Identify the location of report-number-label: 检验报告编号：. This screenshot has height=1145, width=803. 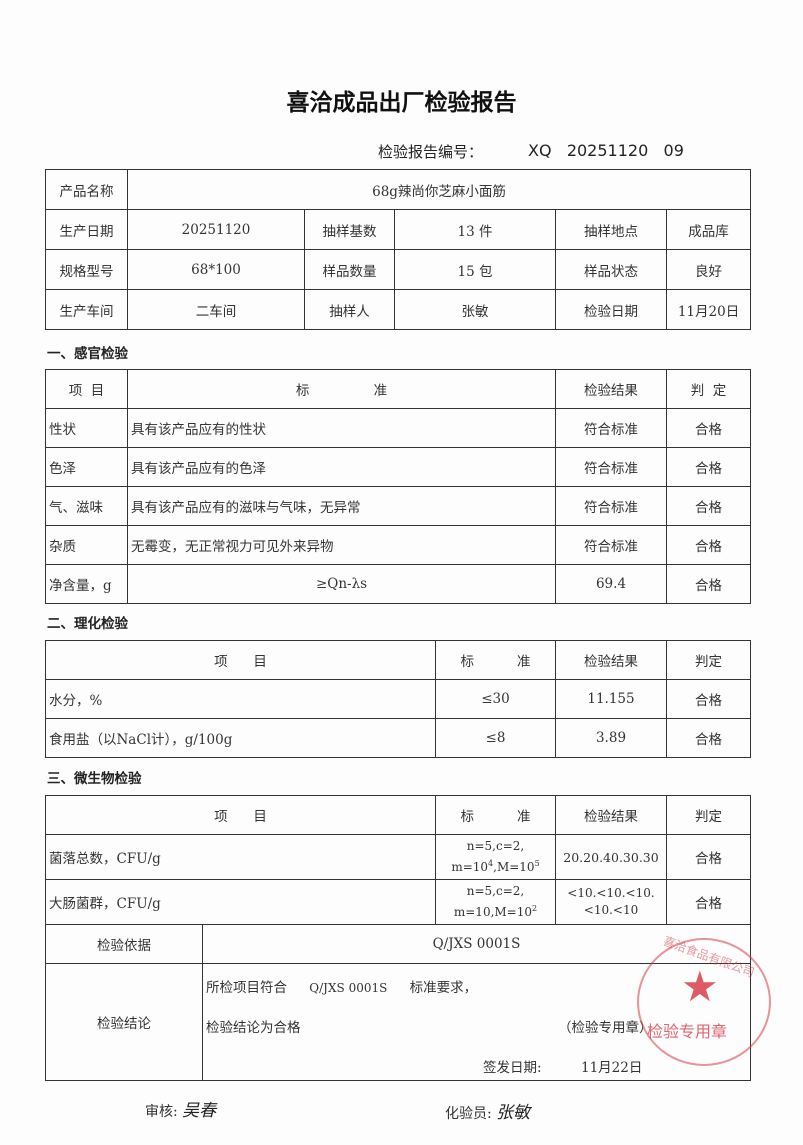
(431, 152).